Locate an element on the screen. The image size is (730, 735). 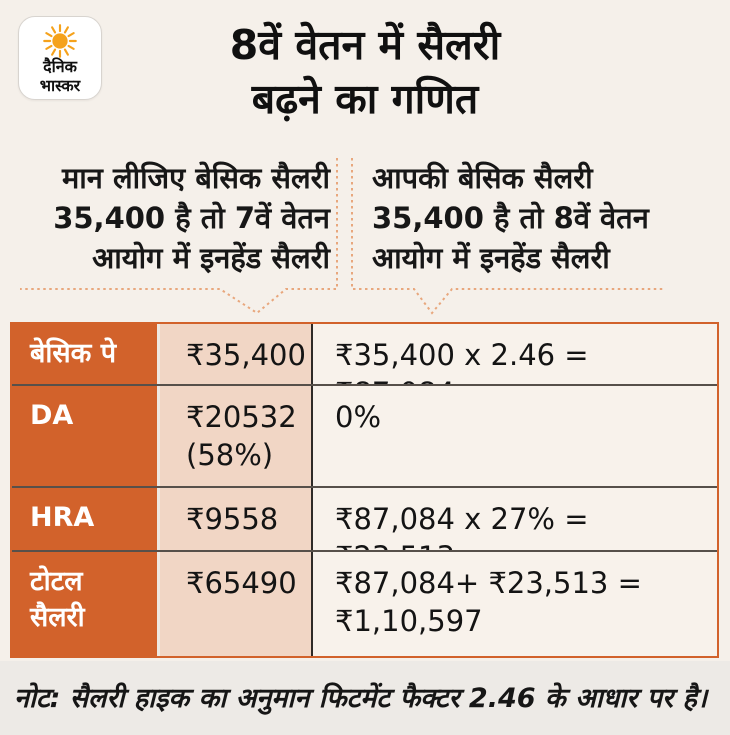
eighth-pay-cell: 0% is located at coordinates (515, 436).